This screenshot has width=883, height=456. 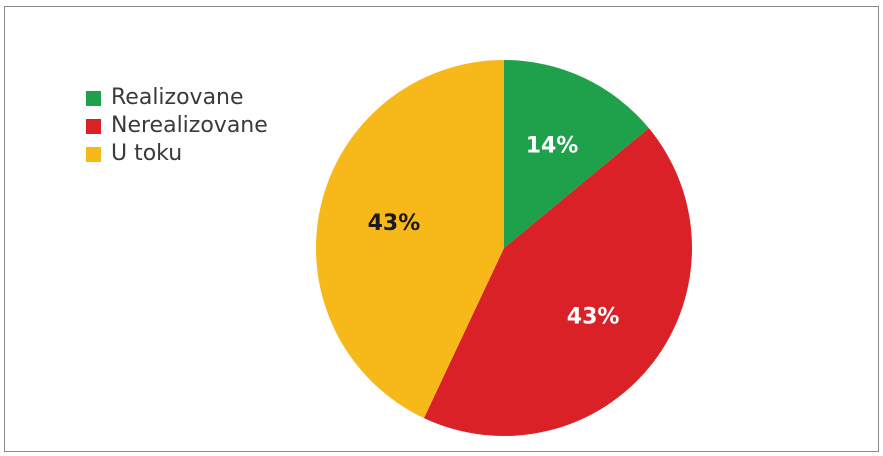 I want to click on legend-item-realizovane: Realizovane, so click(x=177, y=98).